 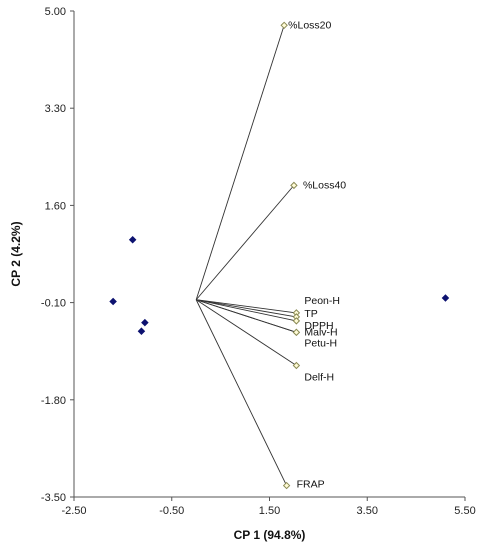 What do you see at coordinates (73, 511) in the screenshot?
I see `x-tick-label: -2.50` at bounding box center [73, 511].